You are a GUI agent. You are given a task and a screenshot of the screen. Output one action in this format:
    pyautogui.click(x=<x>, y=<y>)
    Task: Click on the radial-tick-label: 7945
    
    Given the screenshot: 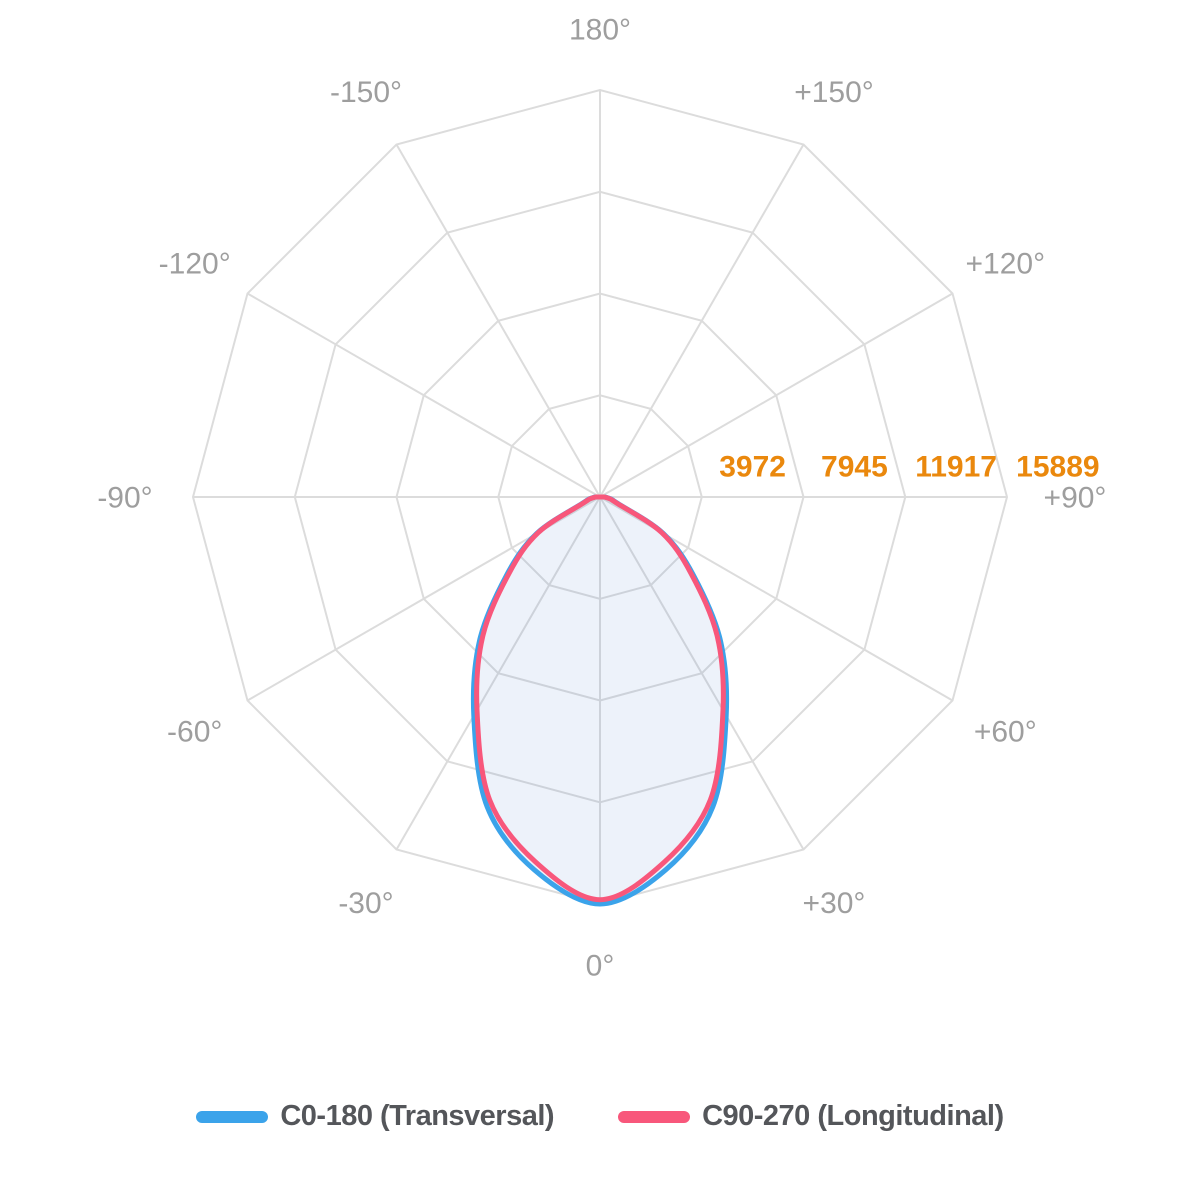 What is the action you would take?
    pyautogui.click(x=854, y=467)
    